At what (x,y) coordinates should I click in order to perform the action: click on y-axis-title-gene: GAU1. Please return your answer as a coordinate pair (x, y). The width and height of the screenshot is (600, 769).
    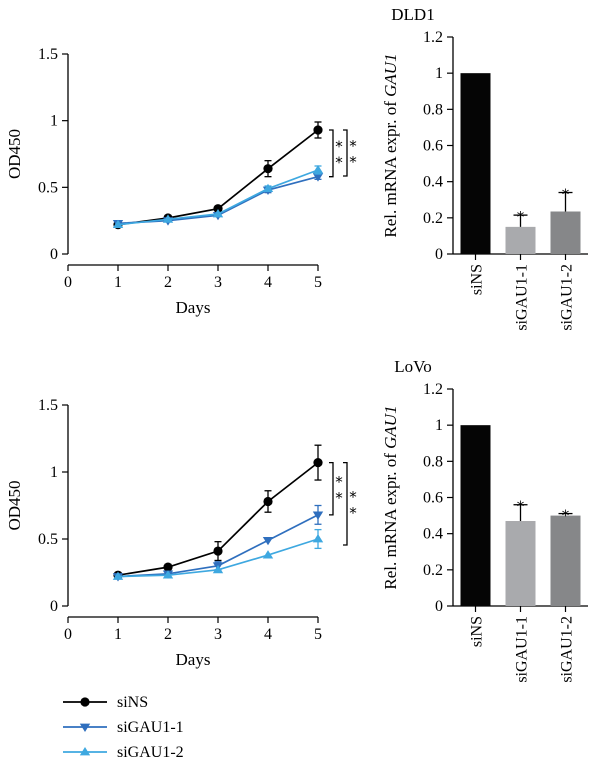
    Looking at the image, I should click on (390, 426).